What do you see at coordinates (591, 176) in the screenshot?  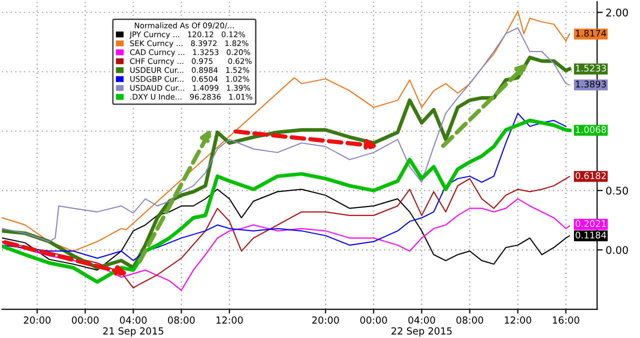 I see `data-label: 0.6182` at bounding box center [591, 176].